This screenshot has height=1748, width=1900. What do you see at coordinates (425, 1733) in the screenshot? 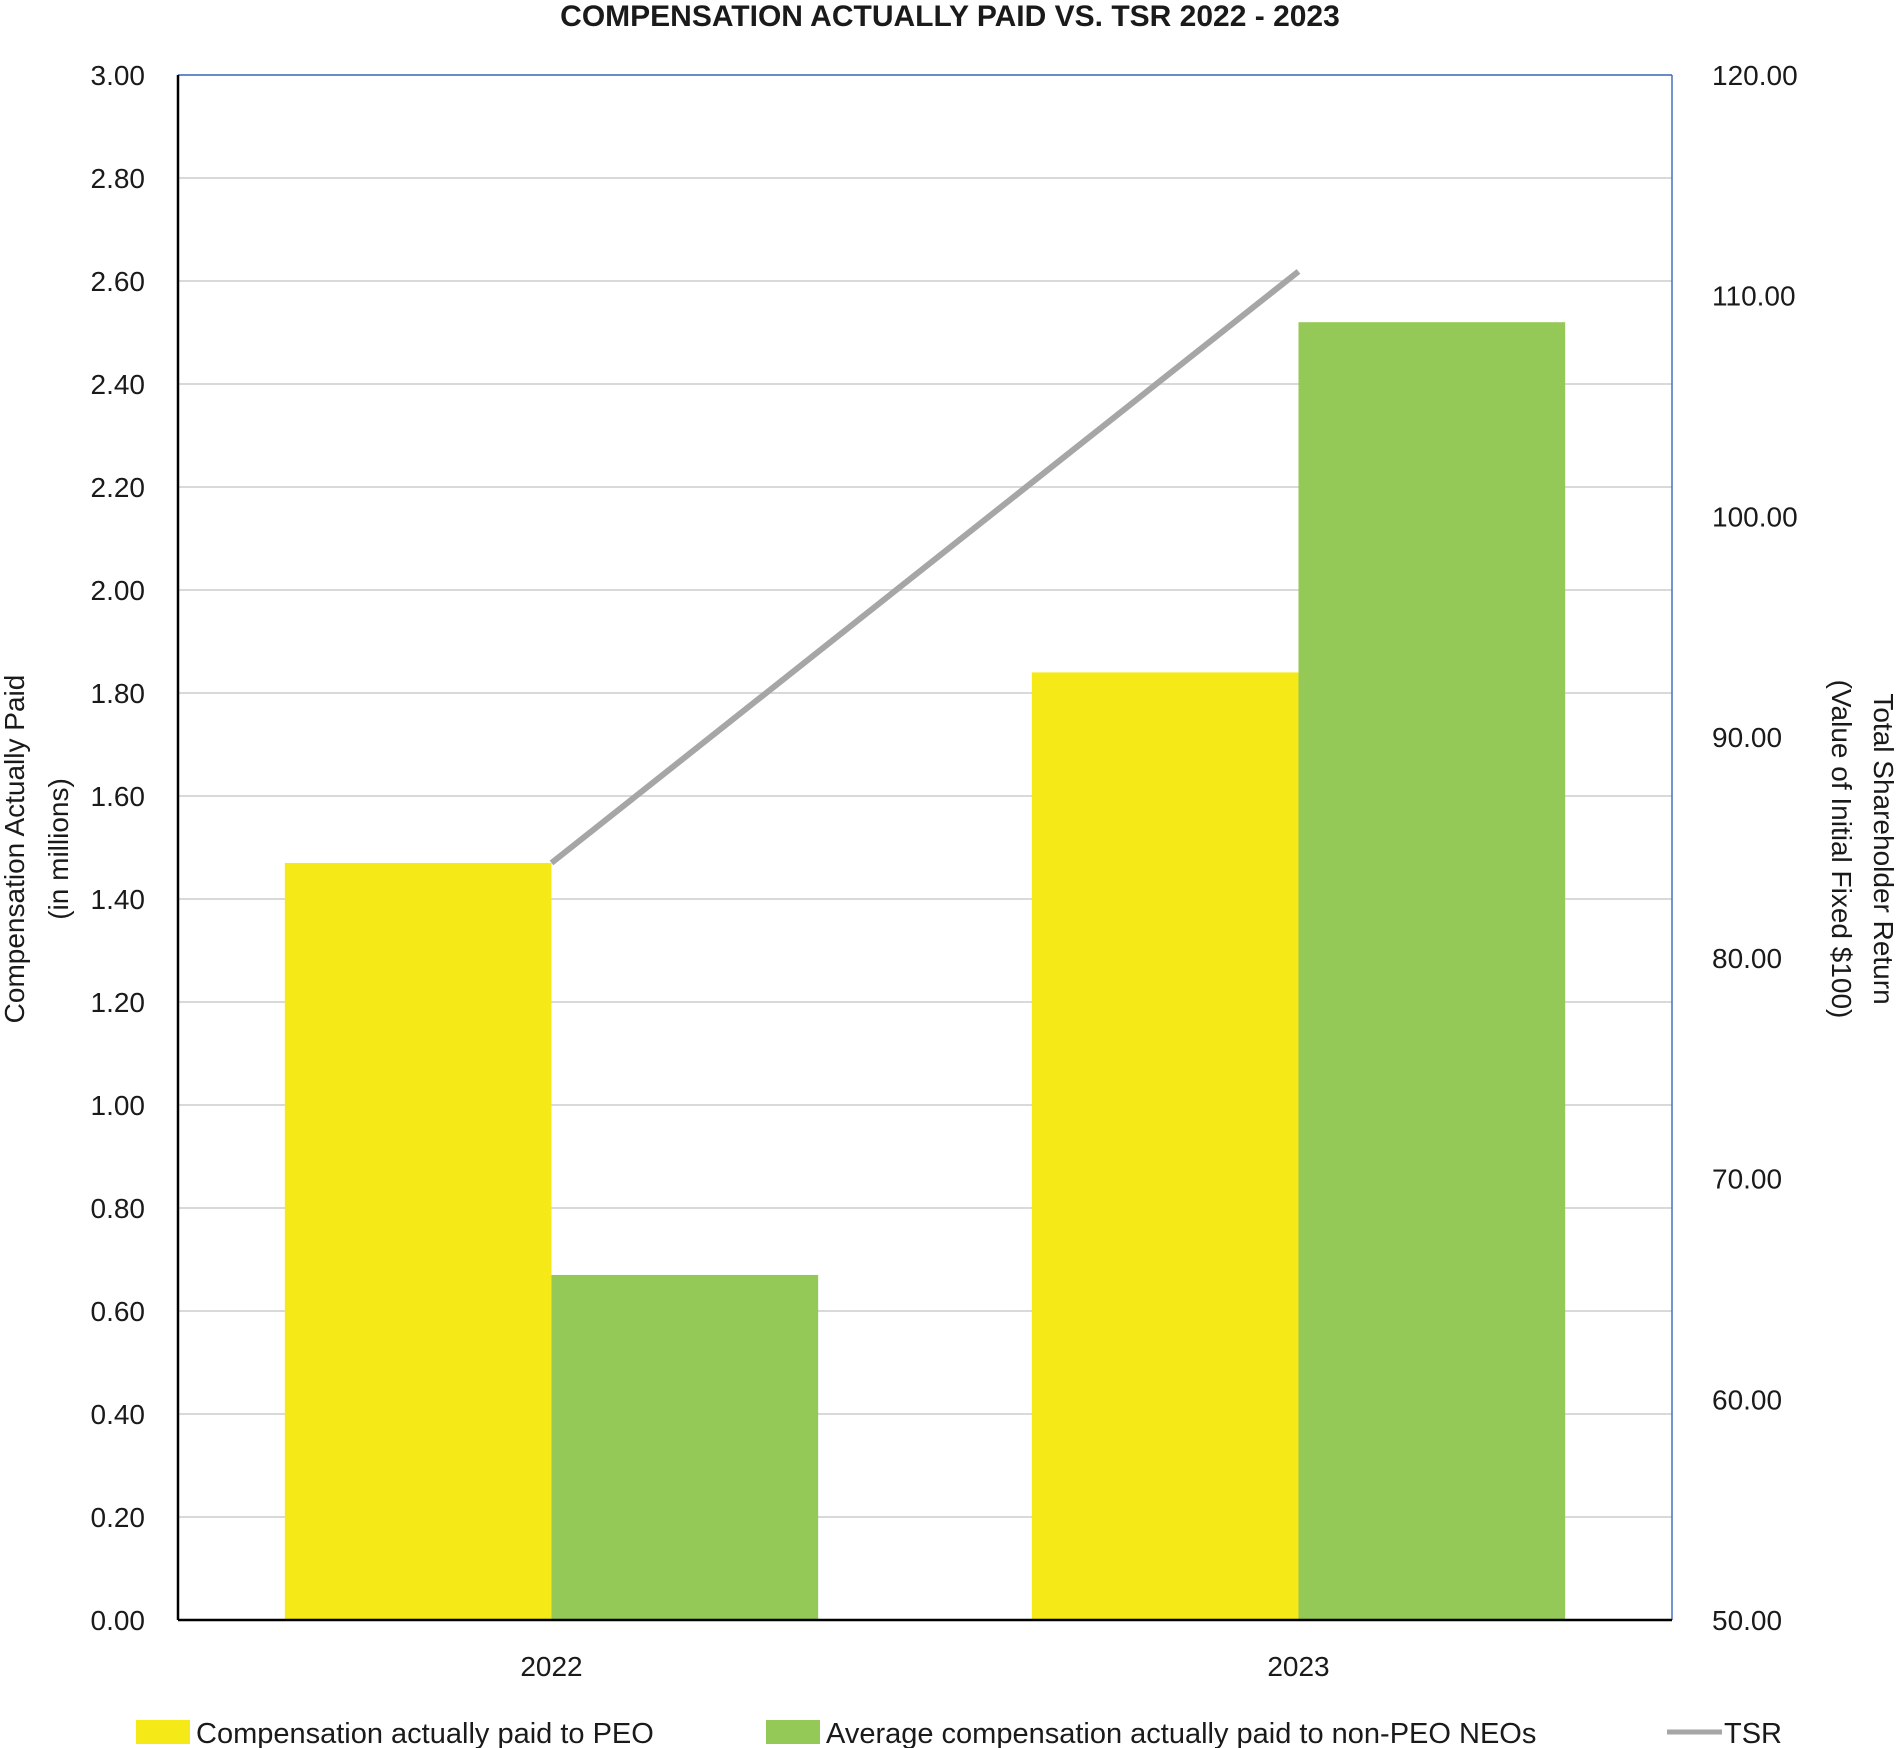
I see `legend-label-peo: Compensation actually paid to PEO` at bounding box center [425, 1733].